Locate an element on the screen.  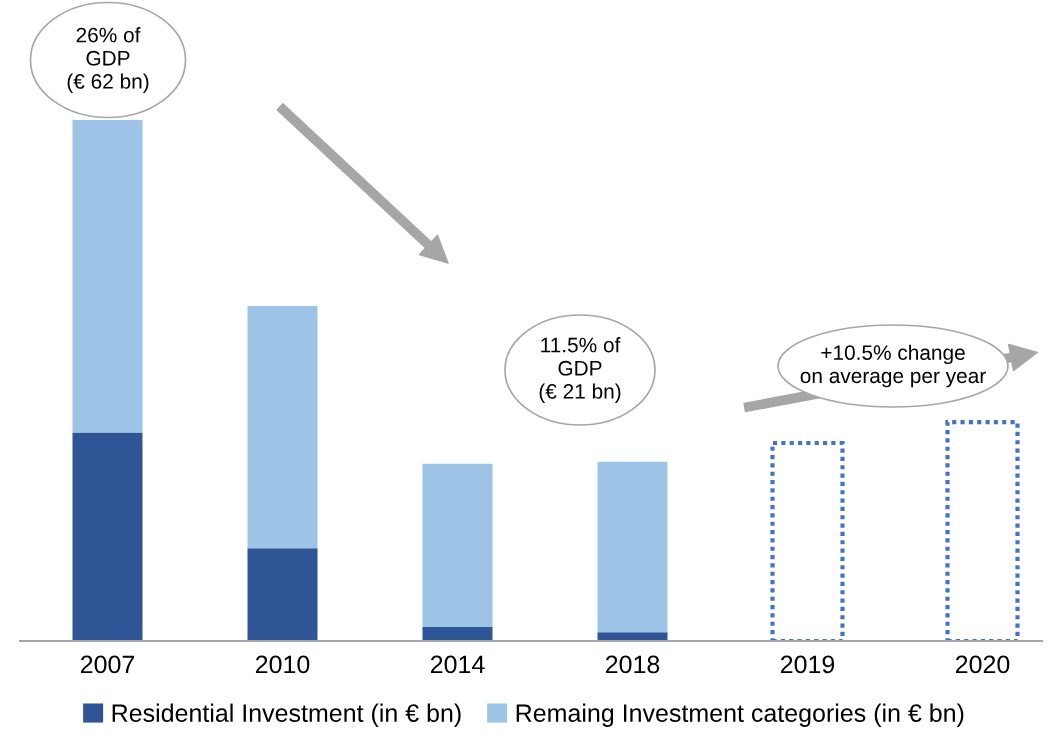
legend-label: Residential Investment (in € bn) is located at coordinates (286, 715).